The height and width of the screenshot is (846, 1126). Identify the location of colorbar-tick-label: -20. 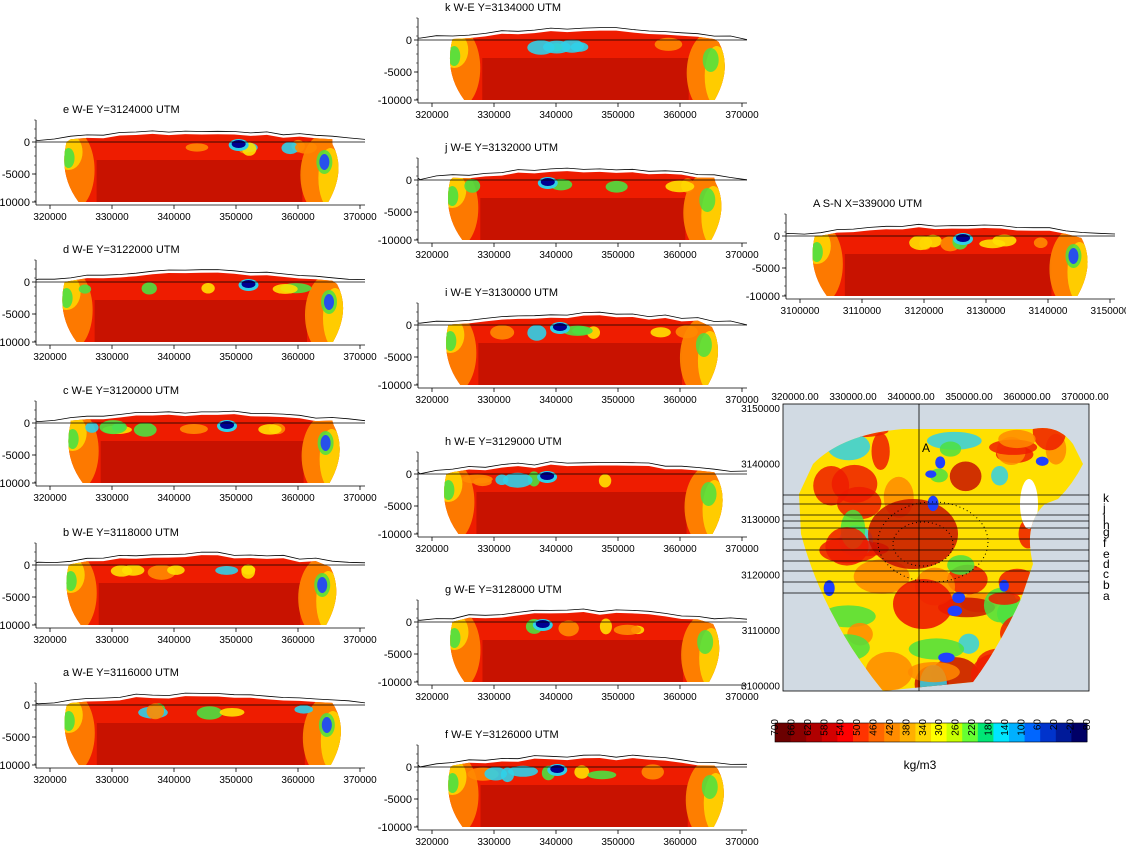
(1071, 726).